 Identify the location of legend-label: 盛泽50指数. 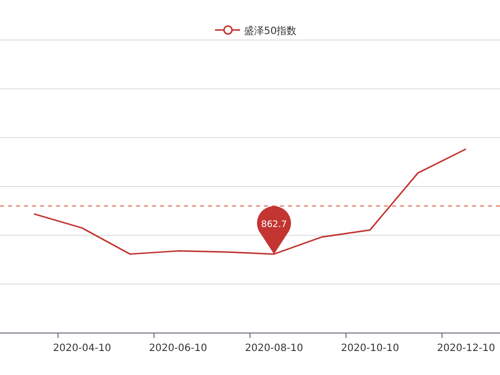
(270, 31).